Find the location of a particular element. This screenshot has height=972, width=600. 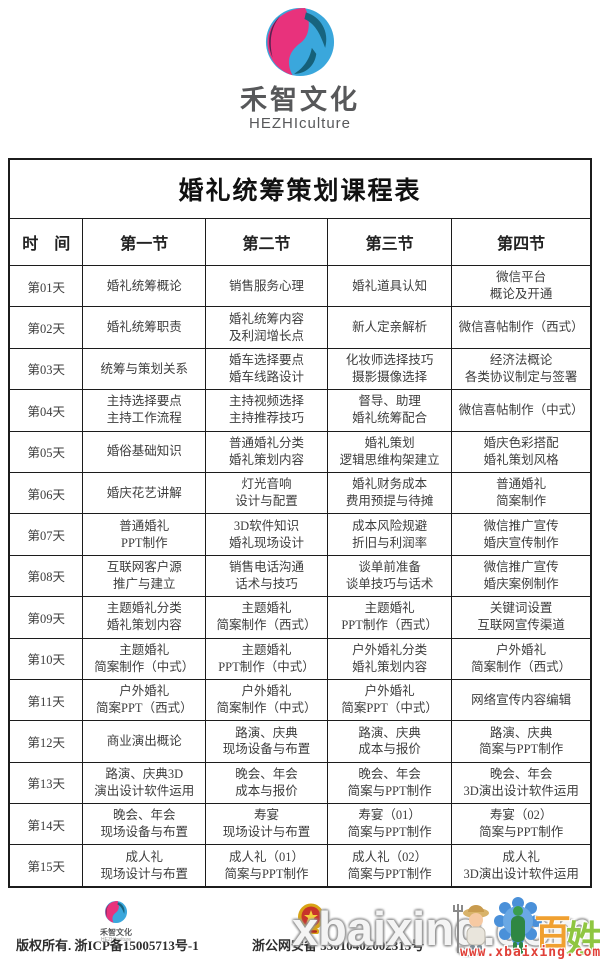

course-cell: 督导、助理 婚礼统筹配合 is located at coordinates (389, 410).